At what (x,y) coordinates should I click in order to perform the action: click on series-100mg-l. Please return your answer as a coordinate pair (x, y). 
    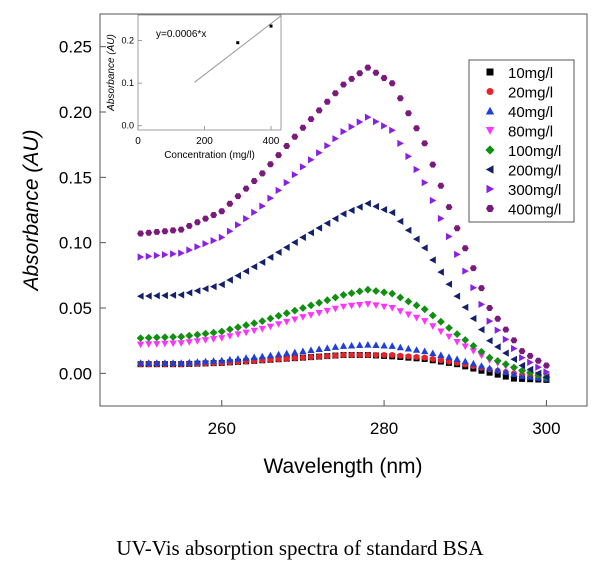
    Looking at the image, I should click on (343, 333).